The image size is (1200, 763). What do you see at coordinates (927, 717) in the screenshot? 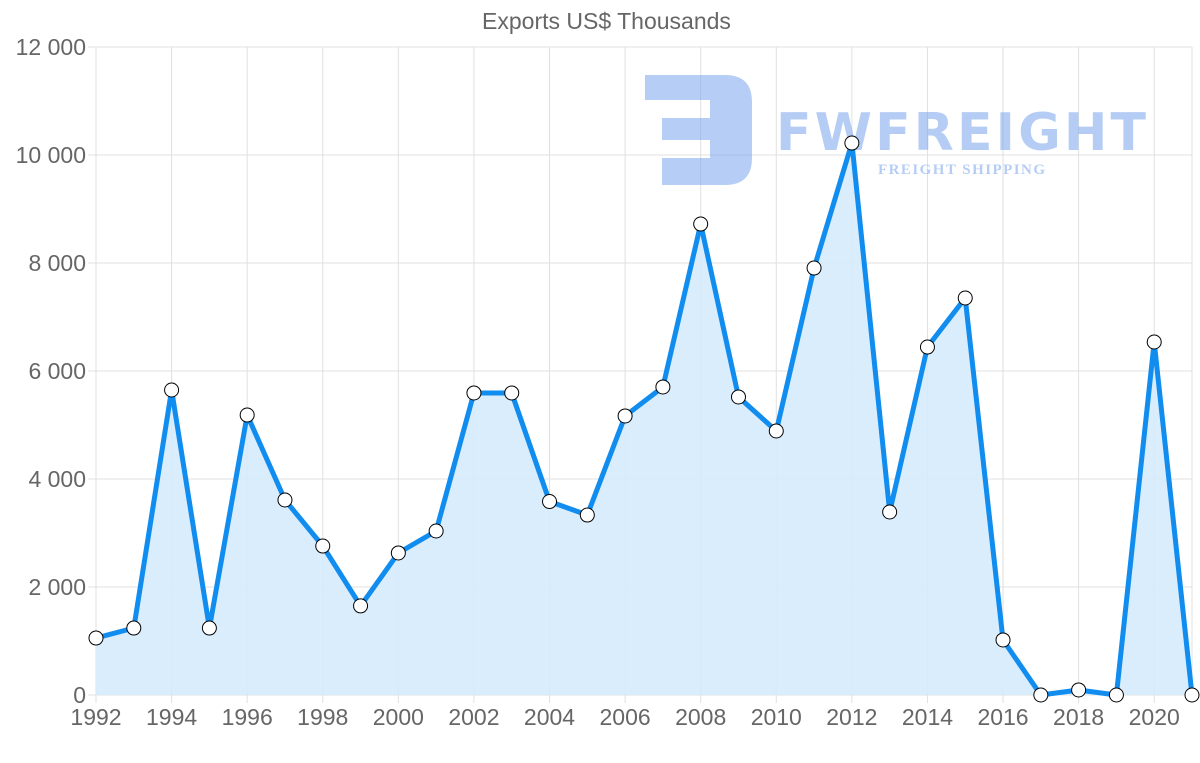
I see `x-tick-label: 2014` at bounding box center [927, 717].